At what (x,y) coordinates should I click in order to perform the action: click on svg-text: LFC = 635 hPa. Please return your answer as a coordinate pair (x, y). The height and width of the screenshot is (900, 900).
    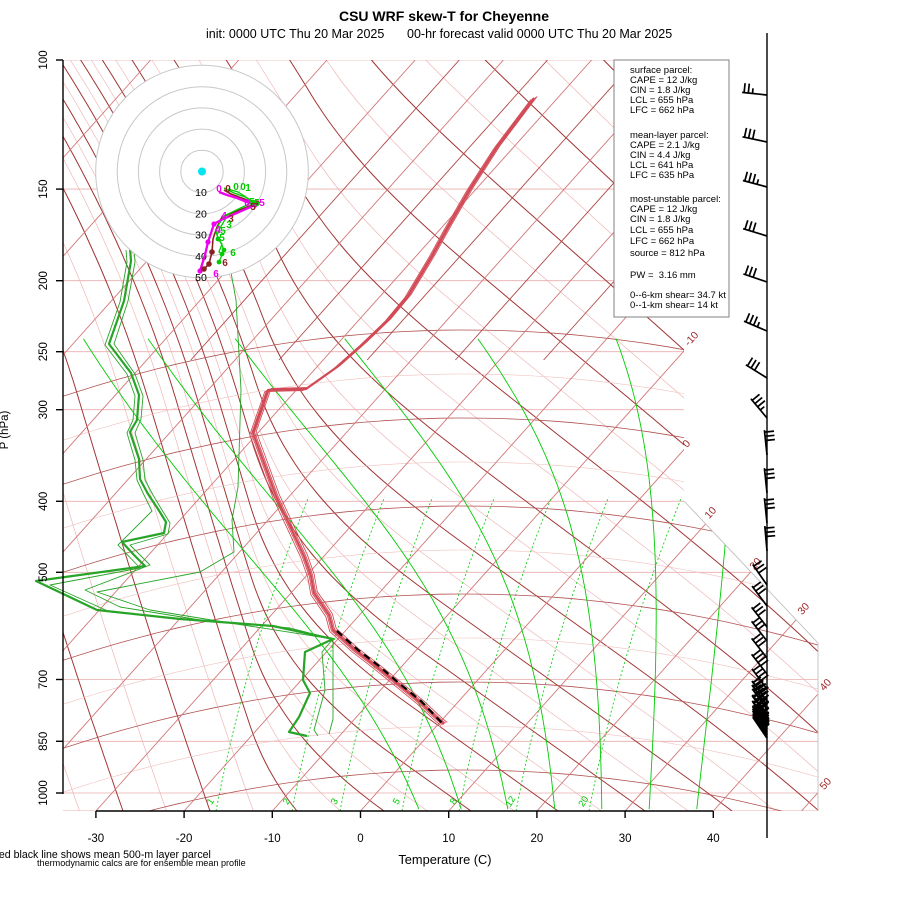
    Looking at the image, I should click on (662, 175).